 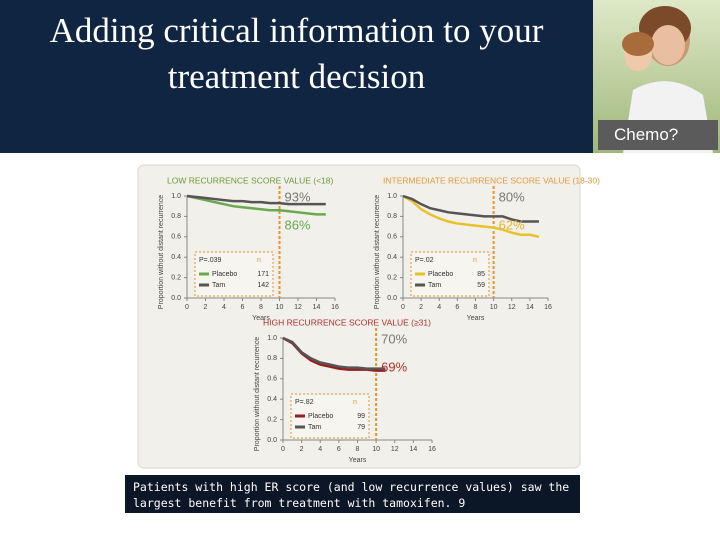 What do you see at coordinates (658, 135) in the screenshot?
I see `photo-label: Chemo?` at bounding box center [658, 135].